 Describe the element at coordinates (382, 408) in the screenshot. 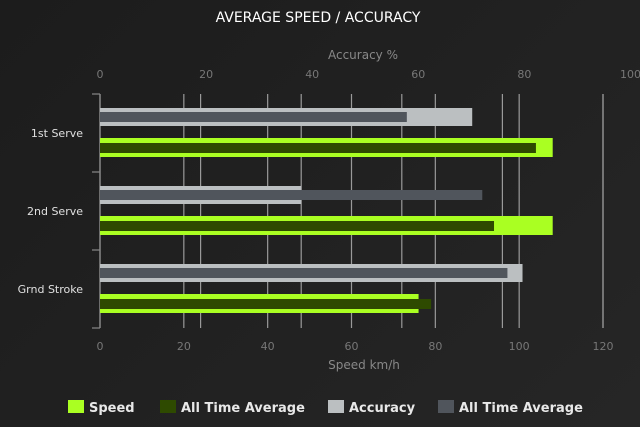

I see `legend-label: Accuracy` at that location.